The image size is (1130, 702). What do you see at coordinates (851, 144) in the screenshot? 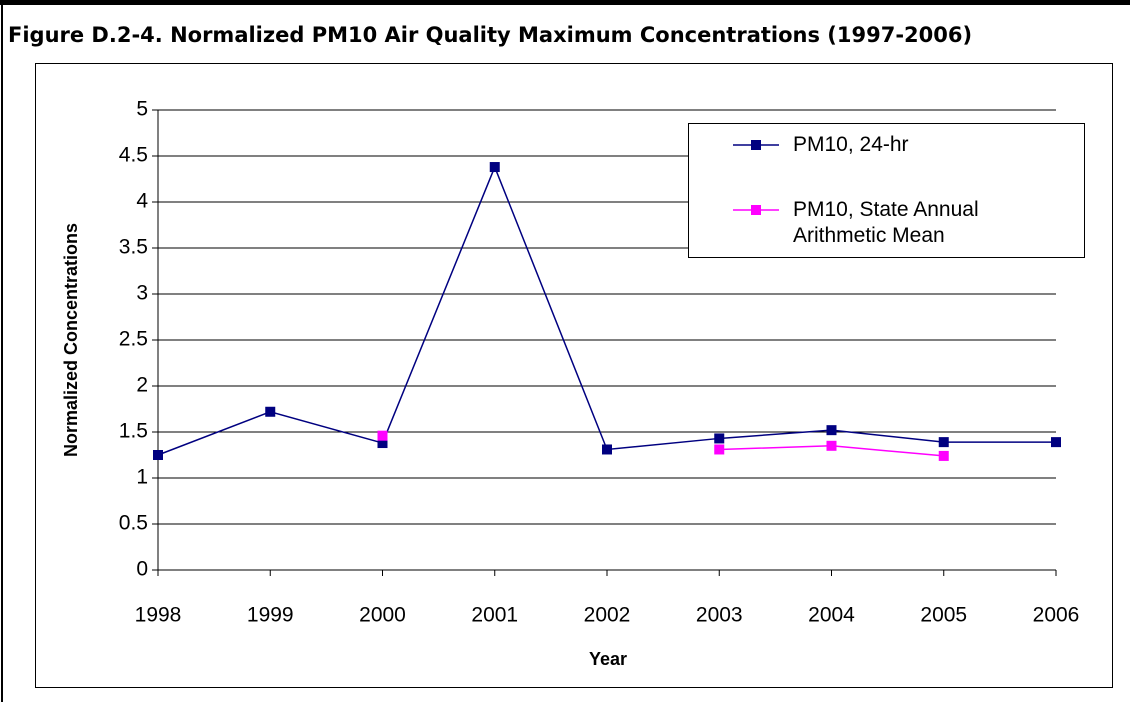
I see `legend-label: PM10, 24-hr` at bounding box center [851, 144].